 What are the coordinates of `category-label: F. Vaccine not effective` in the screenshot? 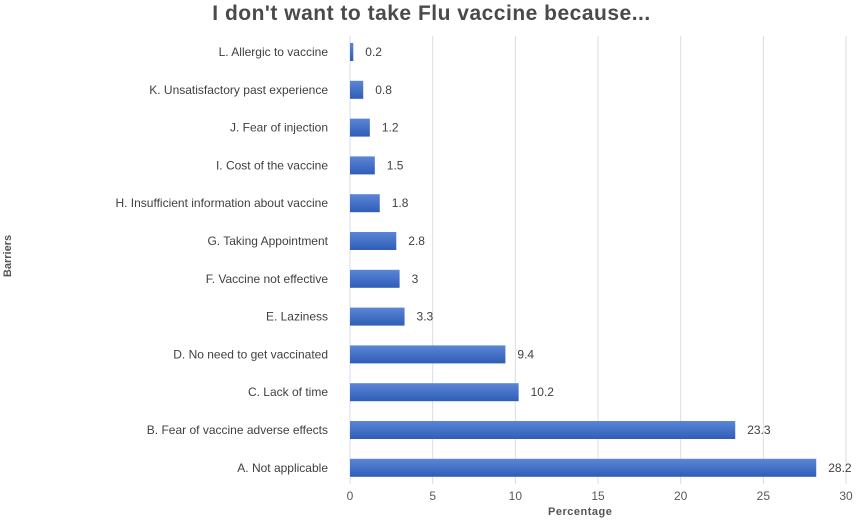 It's located at (267, 279).